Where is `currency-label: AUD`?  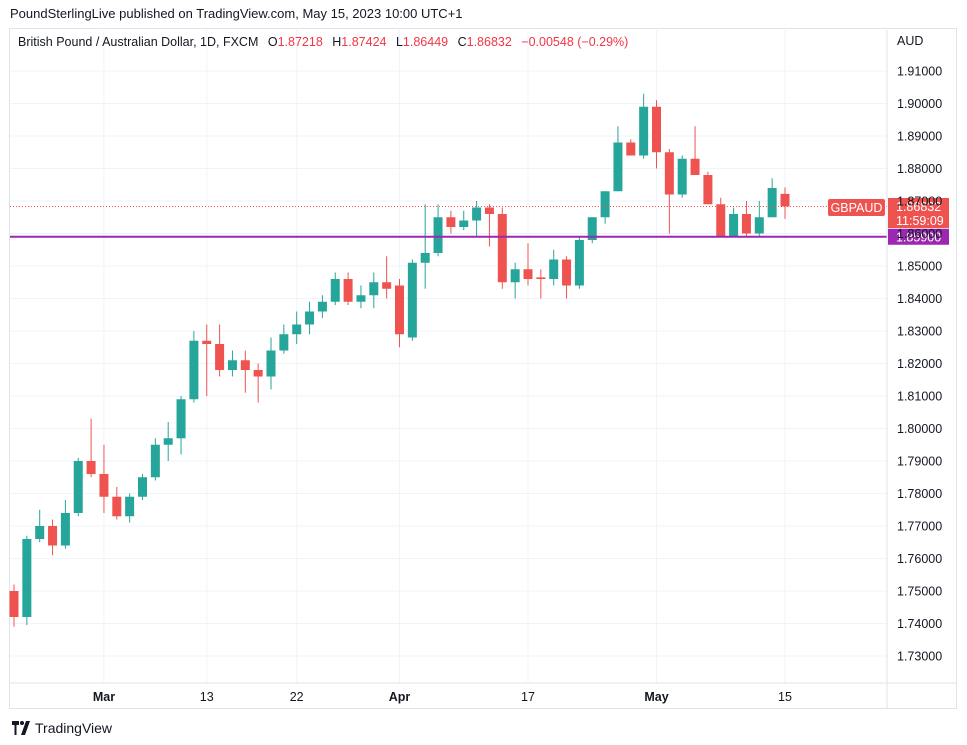 currency-label: AUD is located at coordinates (910, 41).